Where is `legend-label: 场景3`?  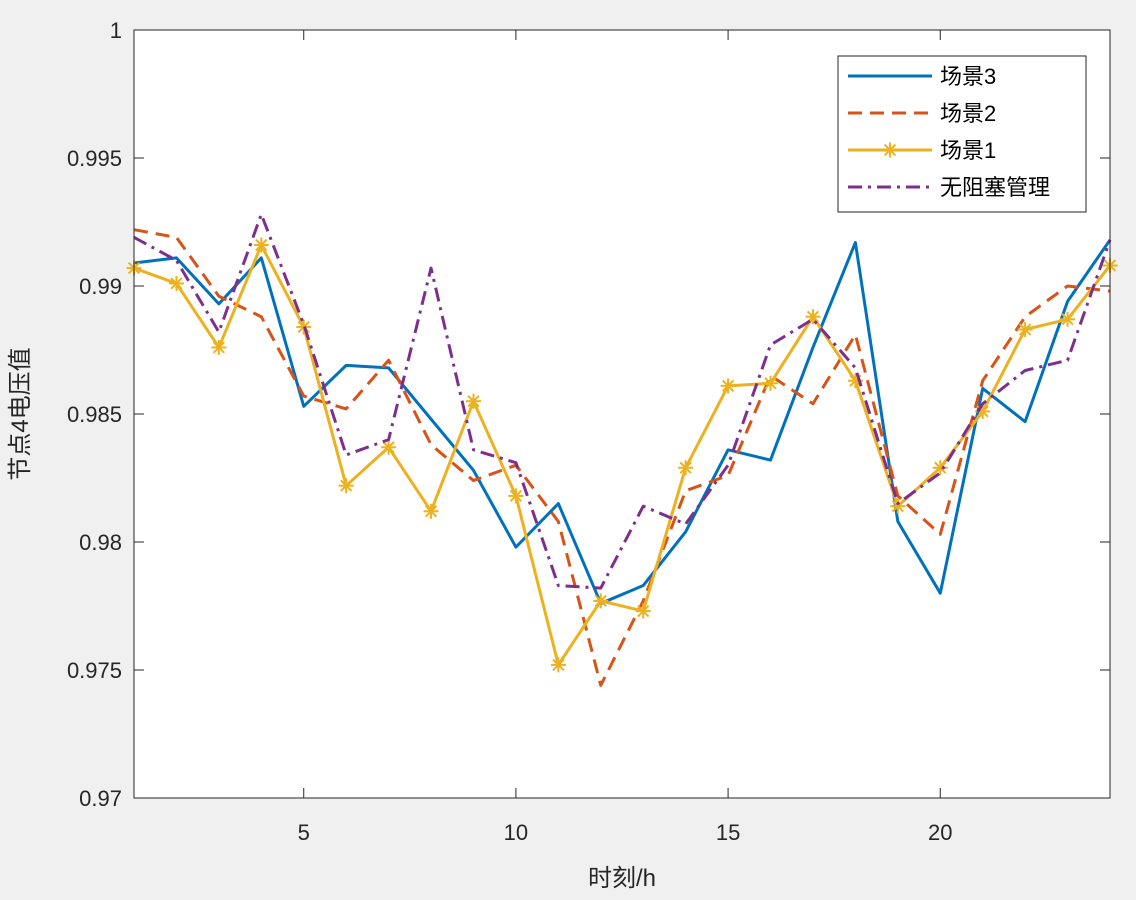
legend-label: 场景3 is located at coordinates (968, 76).